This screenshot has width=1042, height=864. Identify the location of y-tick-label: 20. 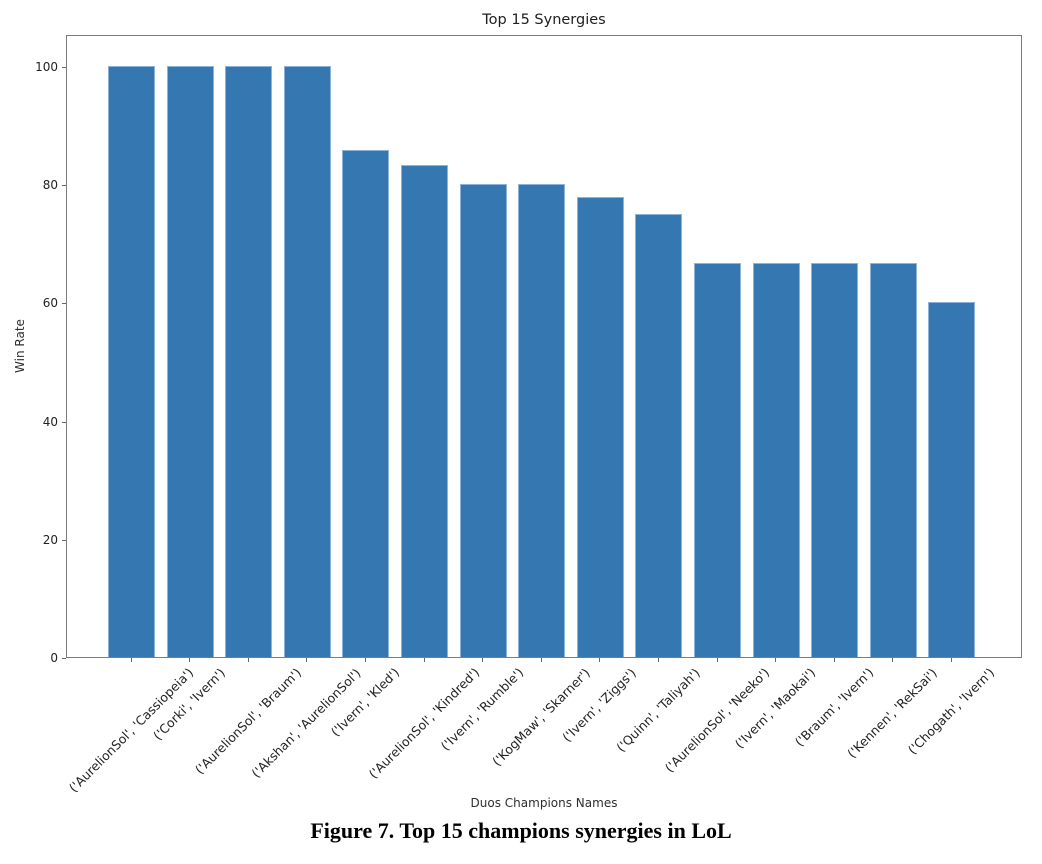
(50, 539).